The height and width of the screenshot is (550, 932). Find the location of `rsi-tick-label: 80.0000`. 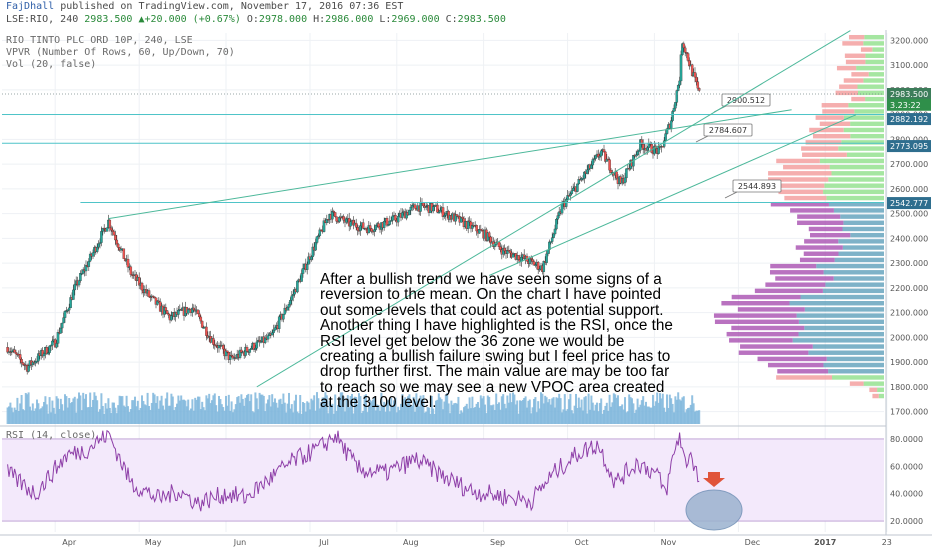

rsi-tick-label: 80.0000 is located at coordinates (906, 439).